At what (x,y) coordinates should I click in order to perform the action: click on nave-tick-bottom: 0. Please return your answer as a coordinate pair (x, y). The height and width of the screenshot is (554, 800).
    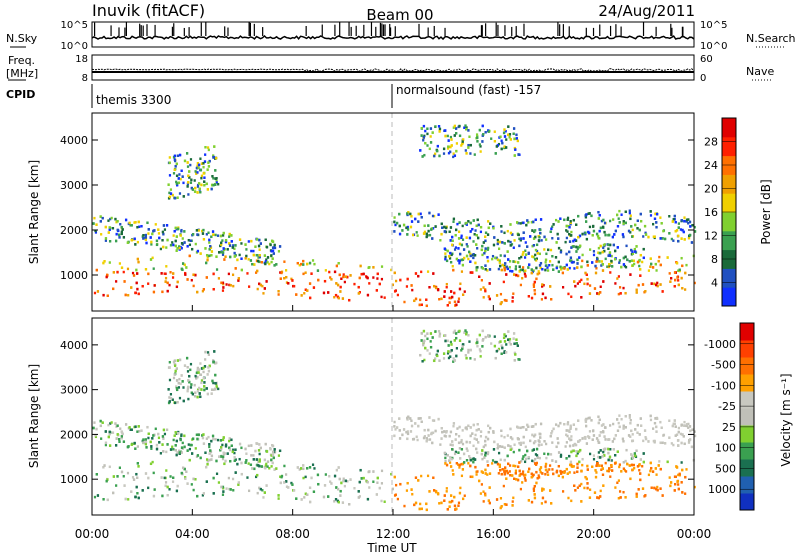
    Looking at the image, I should click on (703, 78).